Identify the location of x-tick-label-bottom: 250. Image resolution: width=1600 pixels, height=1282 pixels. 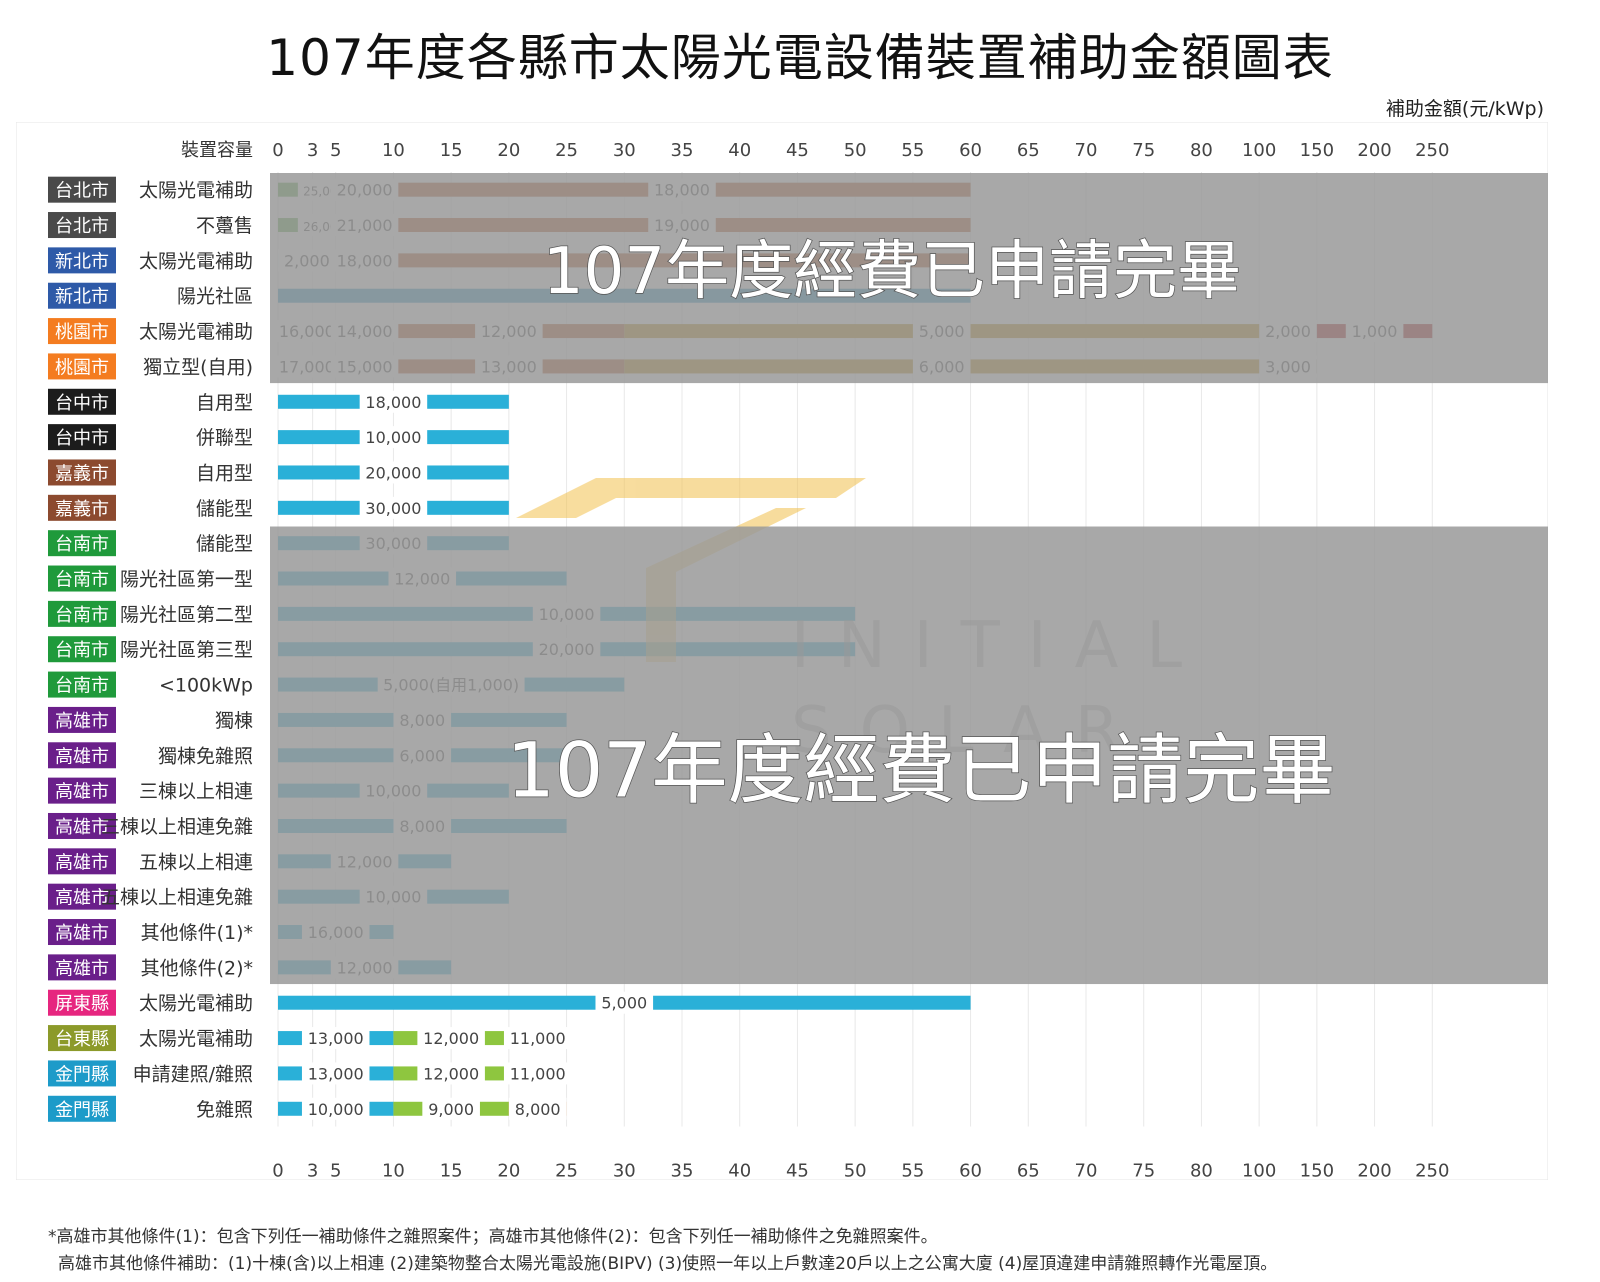
(1432, 1170).